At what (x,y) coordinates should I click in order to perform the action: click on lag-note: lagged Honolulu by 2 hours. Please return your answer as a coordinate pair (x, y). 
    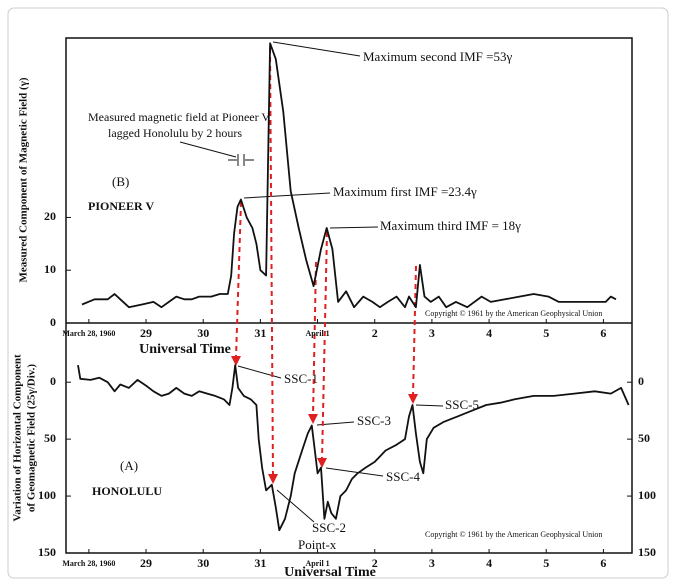
    Looking at the image, I should click on (175, 133).